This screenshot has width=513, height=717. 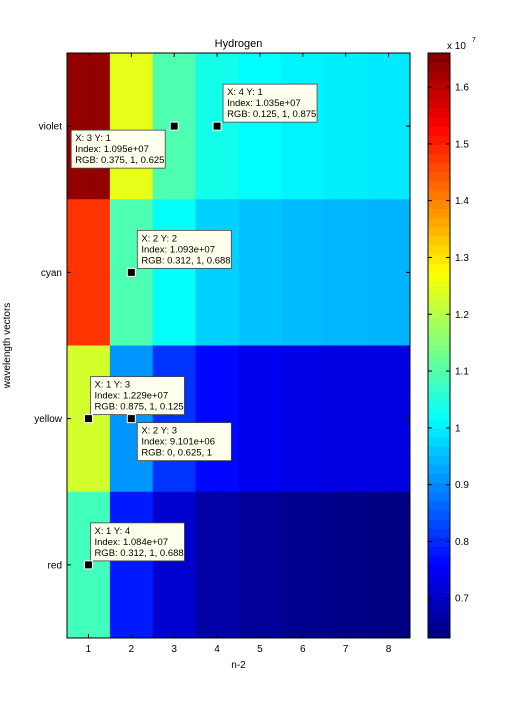 What do you see at coordinates (456, 46) in the screenshot?
I see `colorbar-scale-label: x 10` at bounding box center [456, 46].